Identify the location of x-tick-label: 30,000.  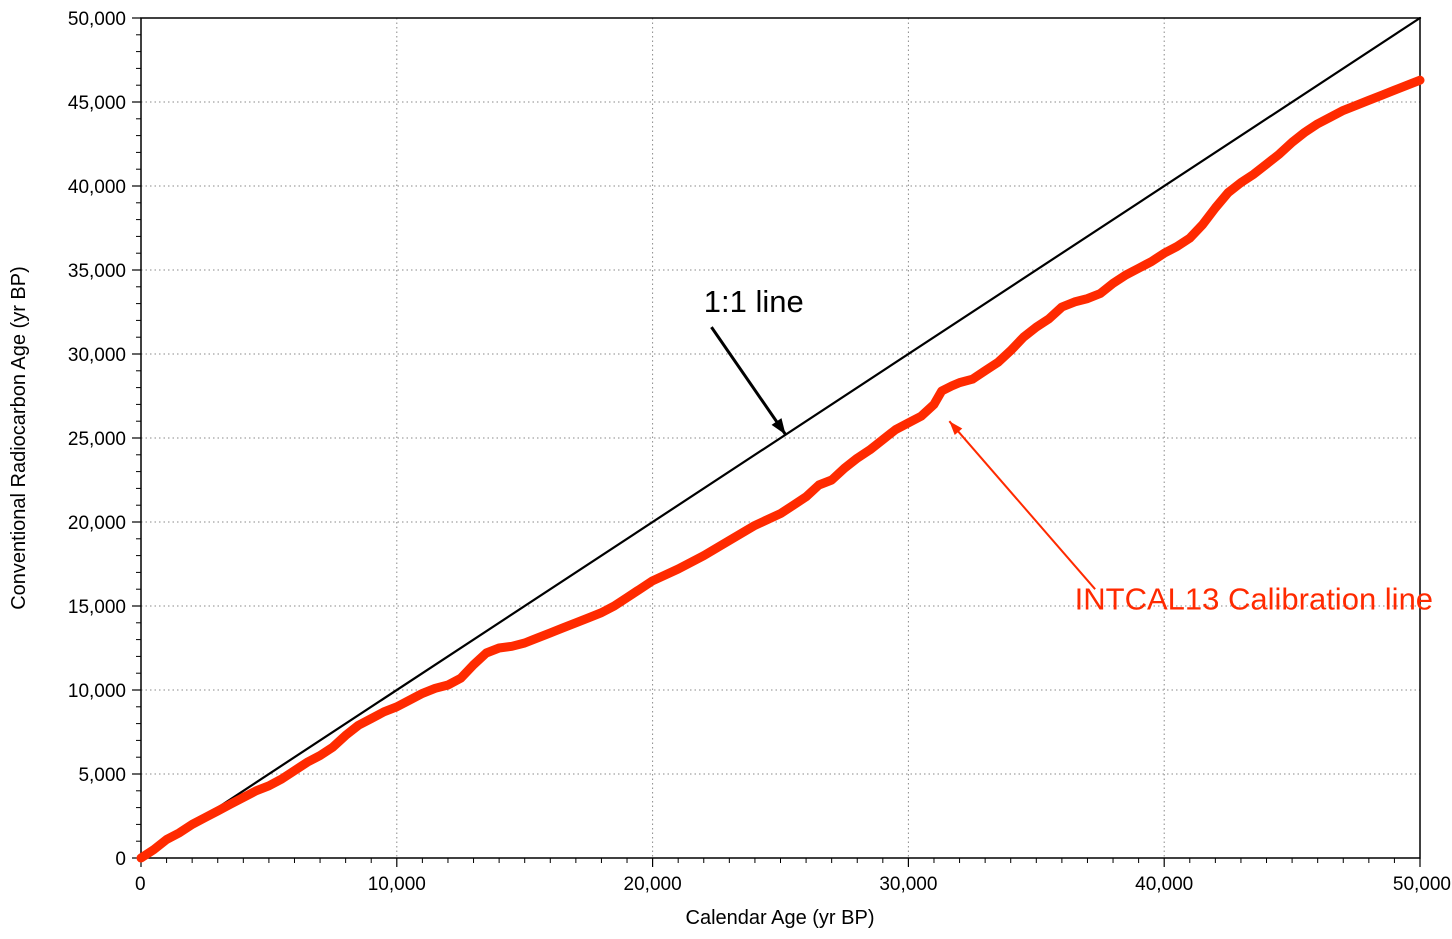
(908, 884).